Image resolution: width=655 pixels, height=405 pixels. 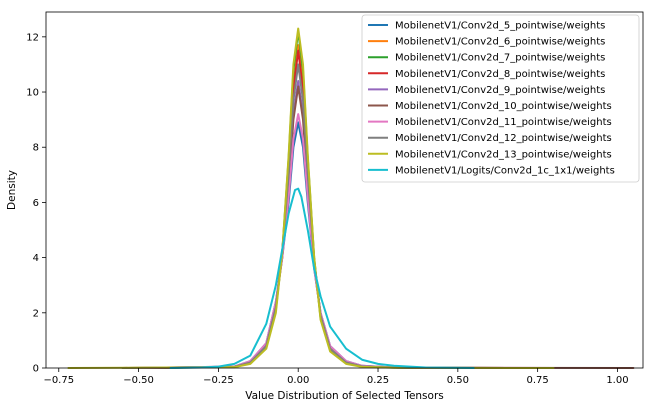 What do you see at coordinates (138, 380) in the screenshot?
I see `x-tick-label: −0.50` at bounding box center [138, 380].